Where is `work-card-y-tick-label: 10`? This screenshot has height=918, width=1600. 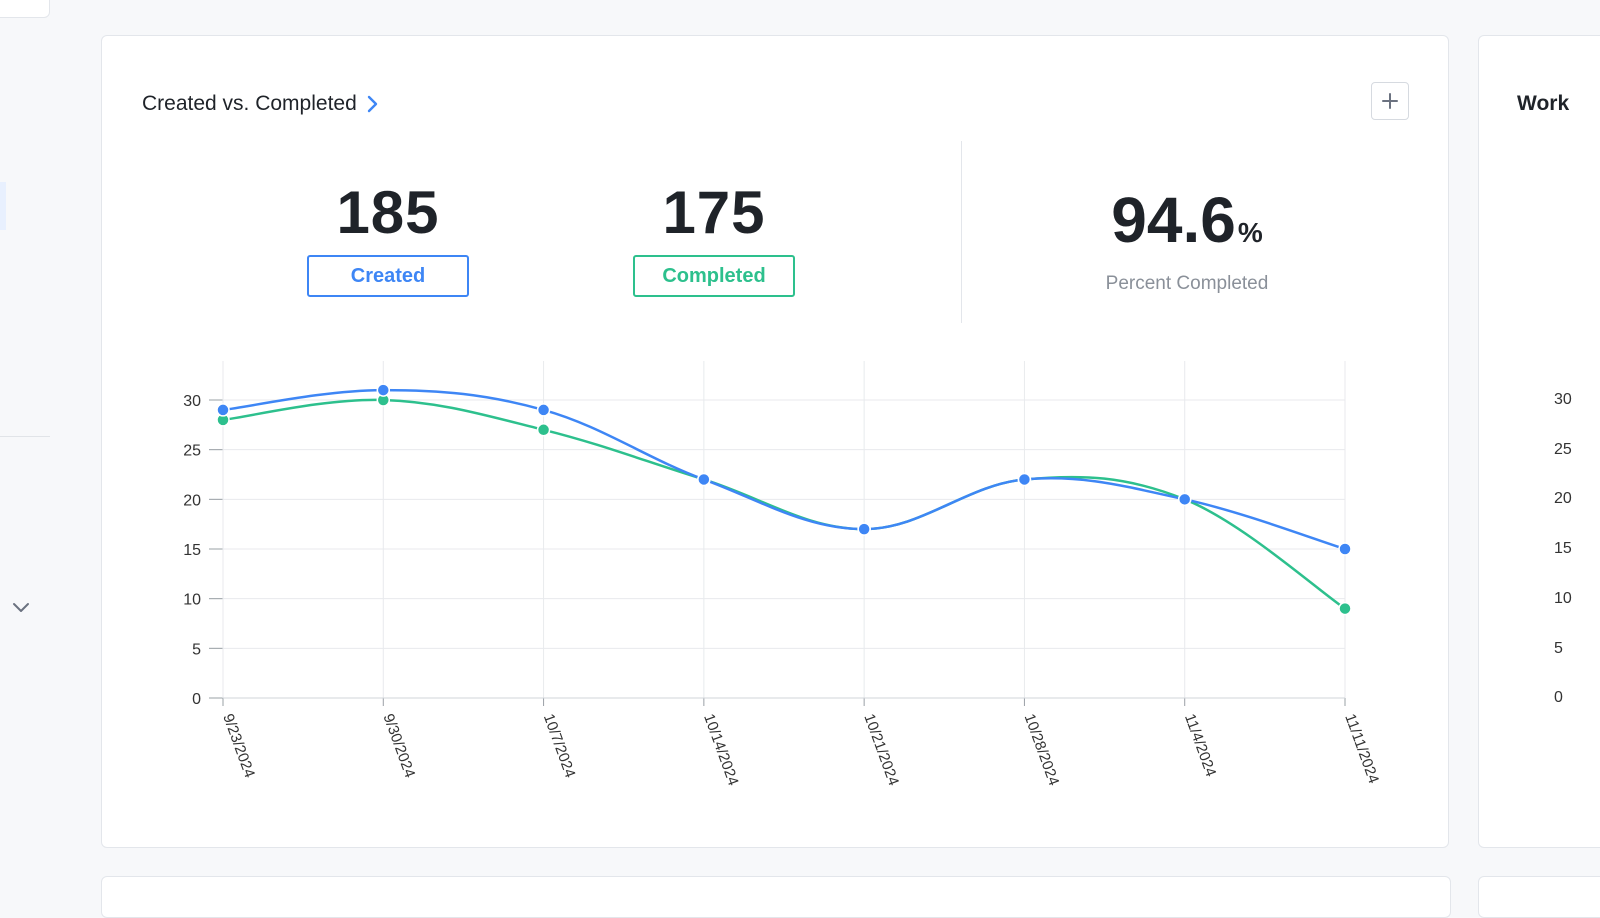
work-card-y-tick-label: 10 is located at coordinates (1563, 598).